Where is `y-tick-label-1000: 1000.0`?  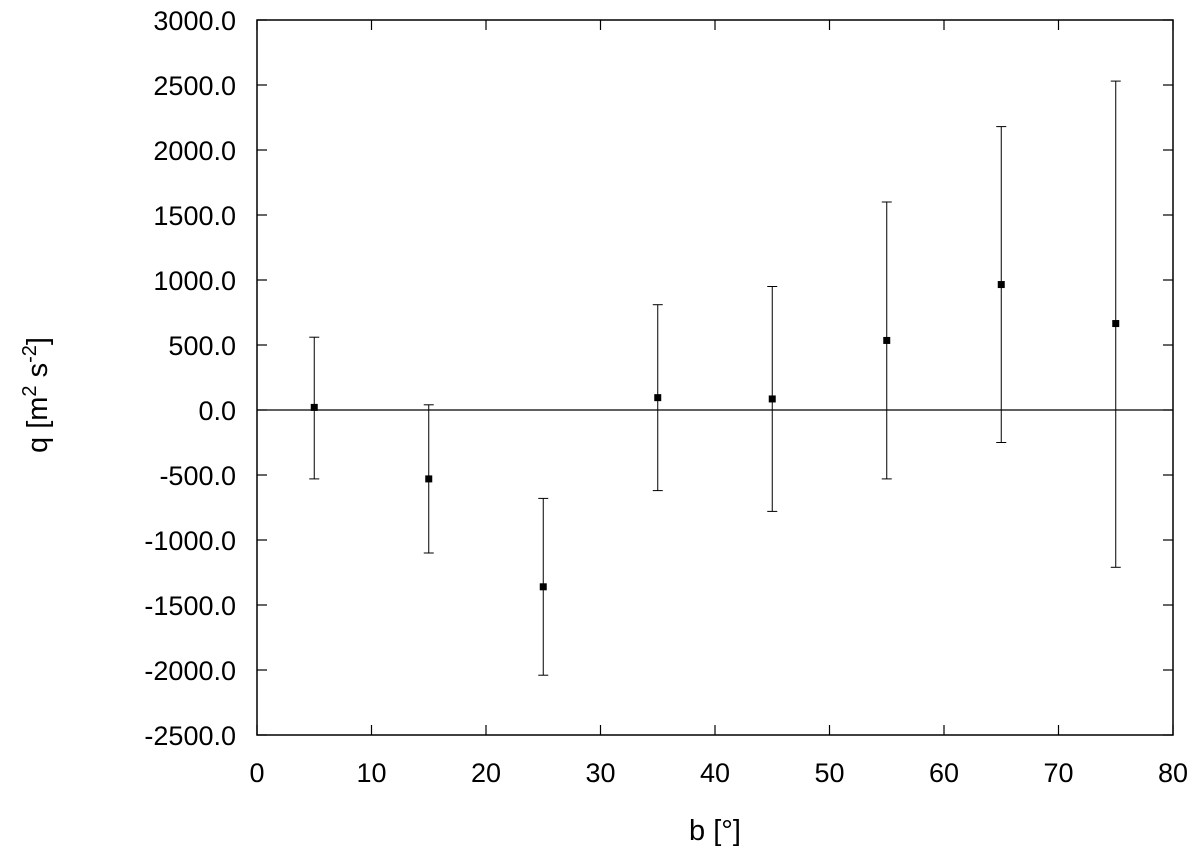
y-tick-label-1000: 1000.0 is located at coordinates (194, 281).